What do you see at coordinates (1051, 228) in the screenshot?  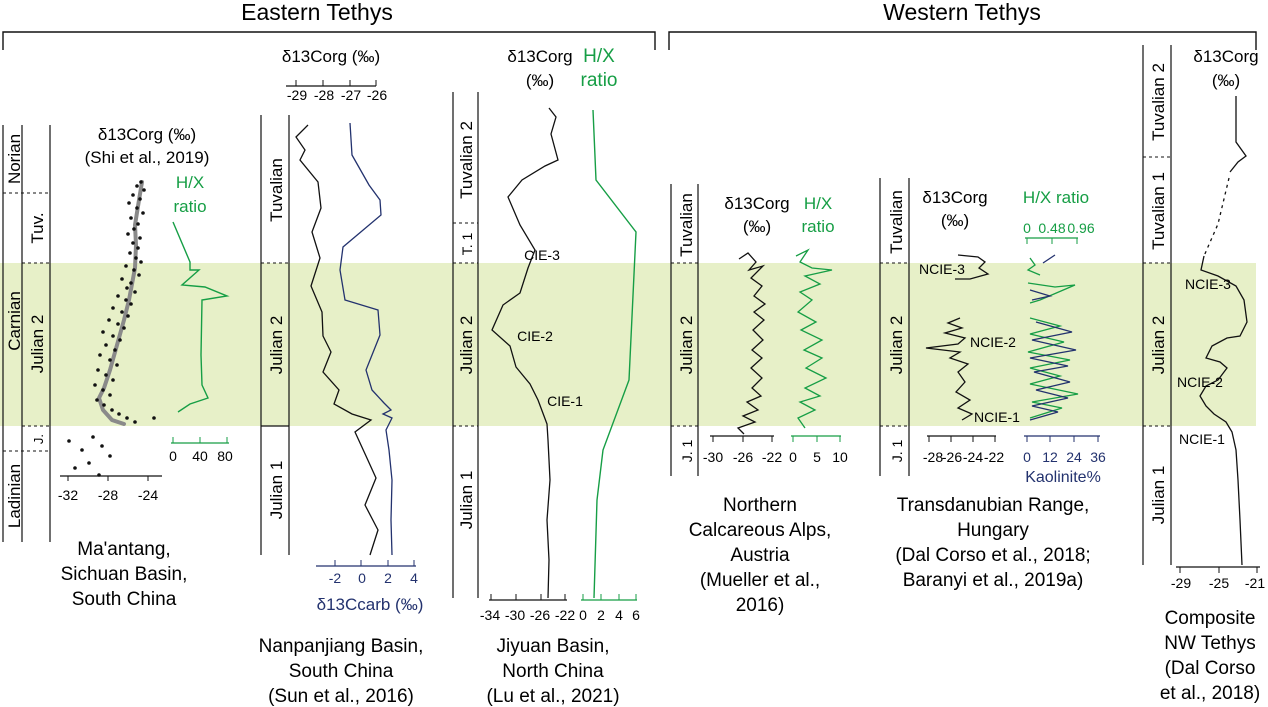 I see `transdanubian-hx-tick-2: 0.48` at bounding box center [1051, 228].